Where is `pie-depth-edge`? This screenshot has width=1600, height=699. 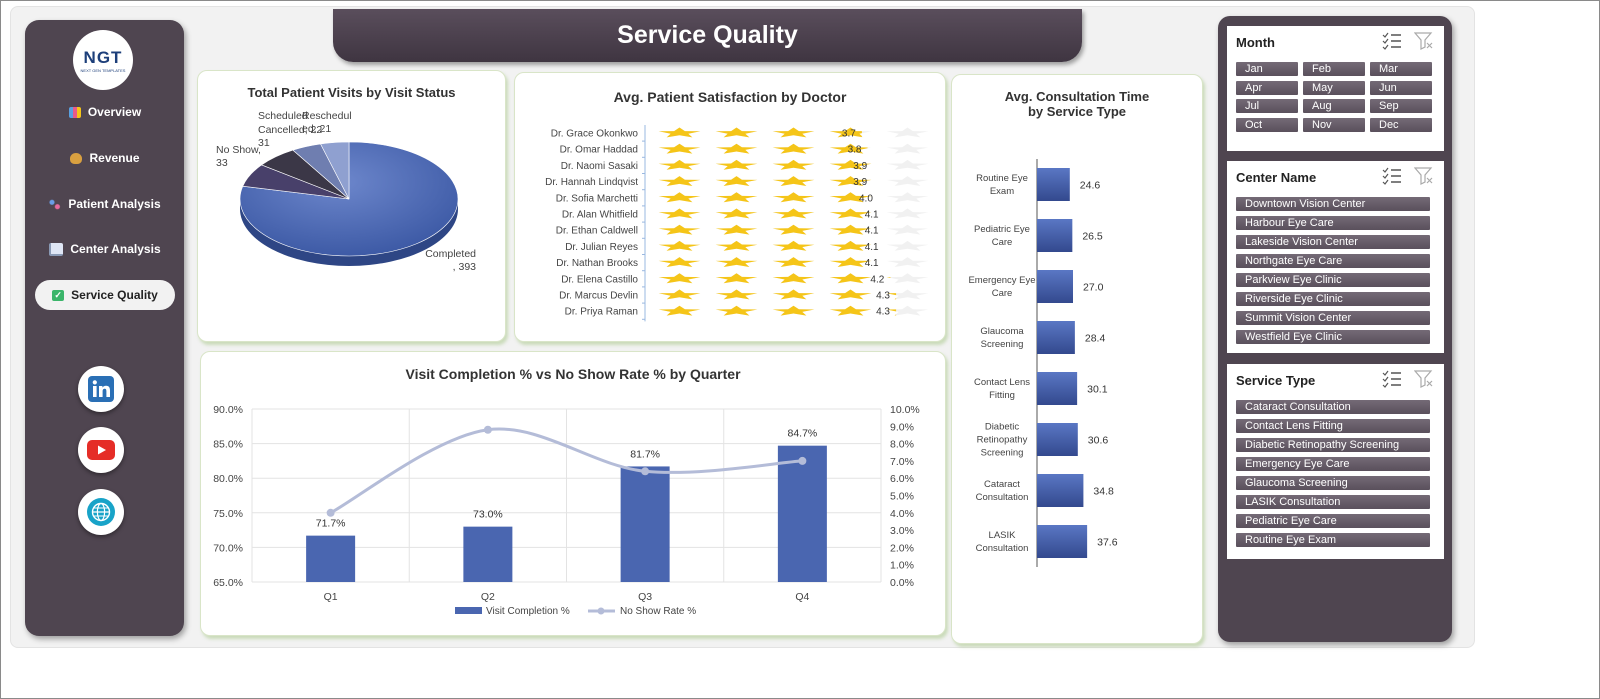
pie-depth-edge is located at coordinates (349, 232).